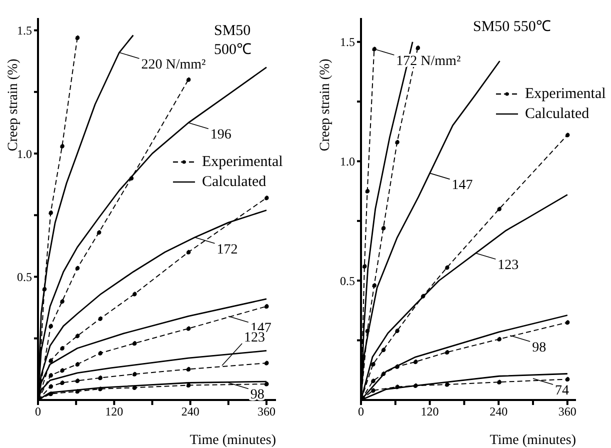 This screenshot has height=448, width=611. I want to click on annotation: 196, so click(221, 135).